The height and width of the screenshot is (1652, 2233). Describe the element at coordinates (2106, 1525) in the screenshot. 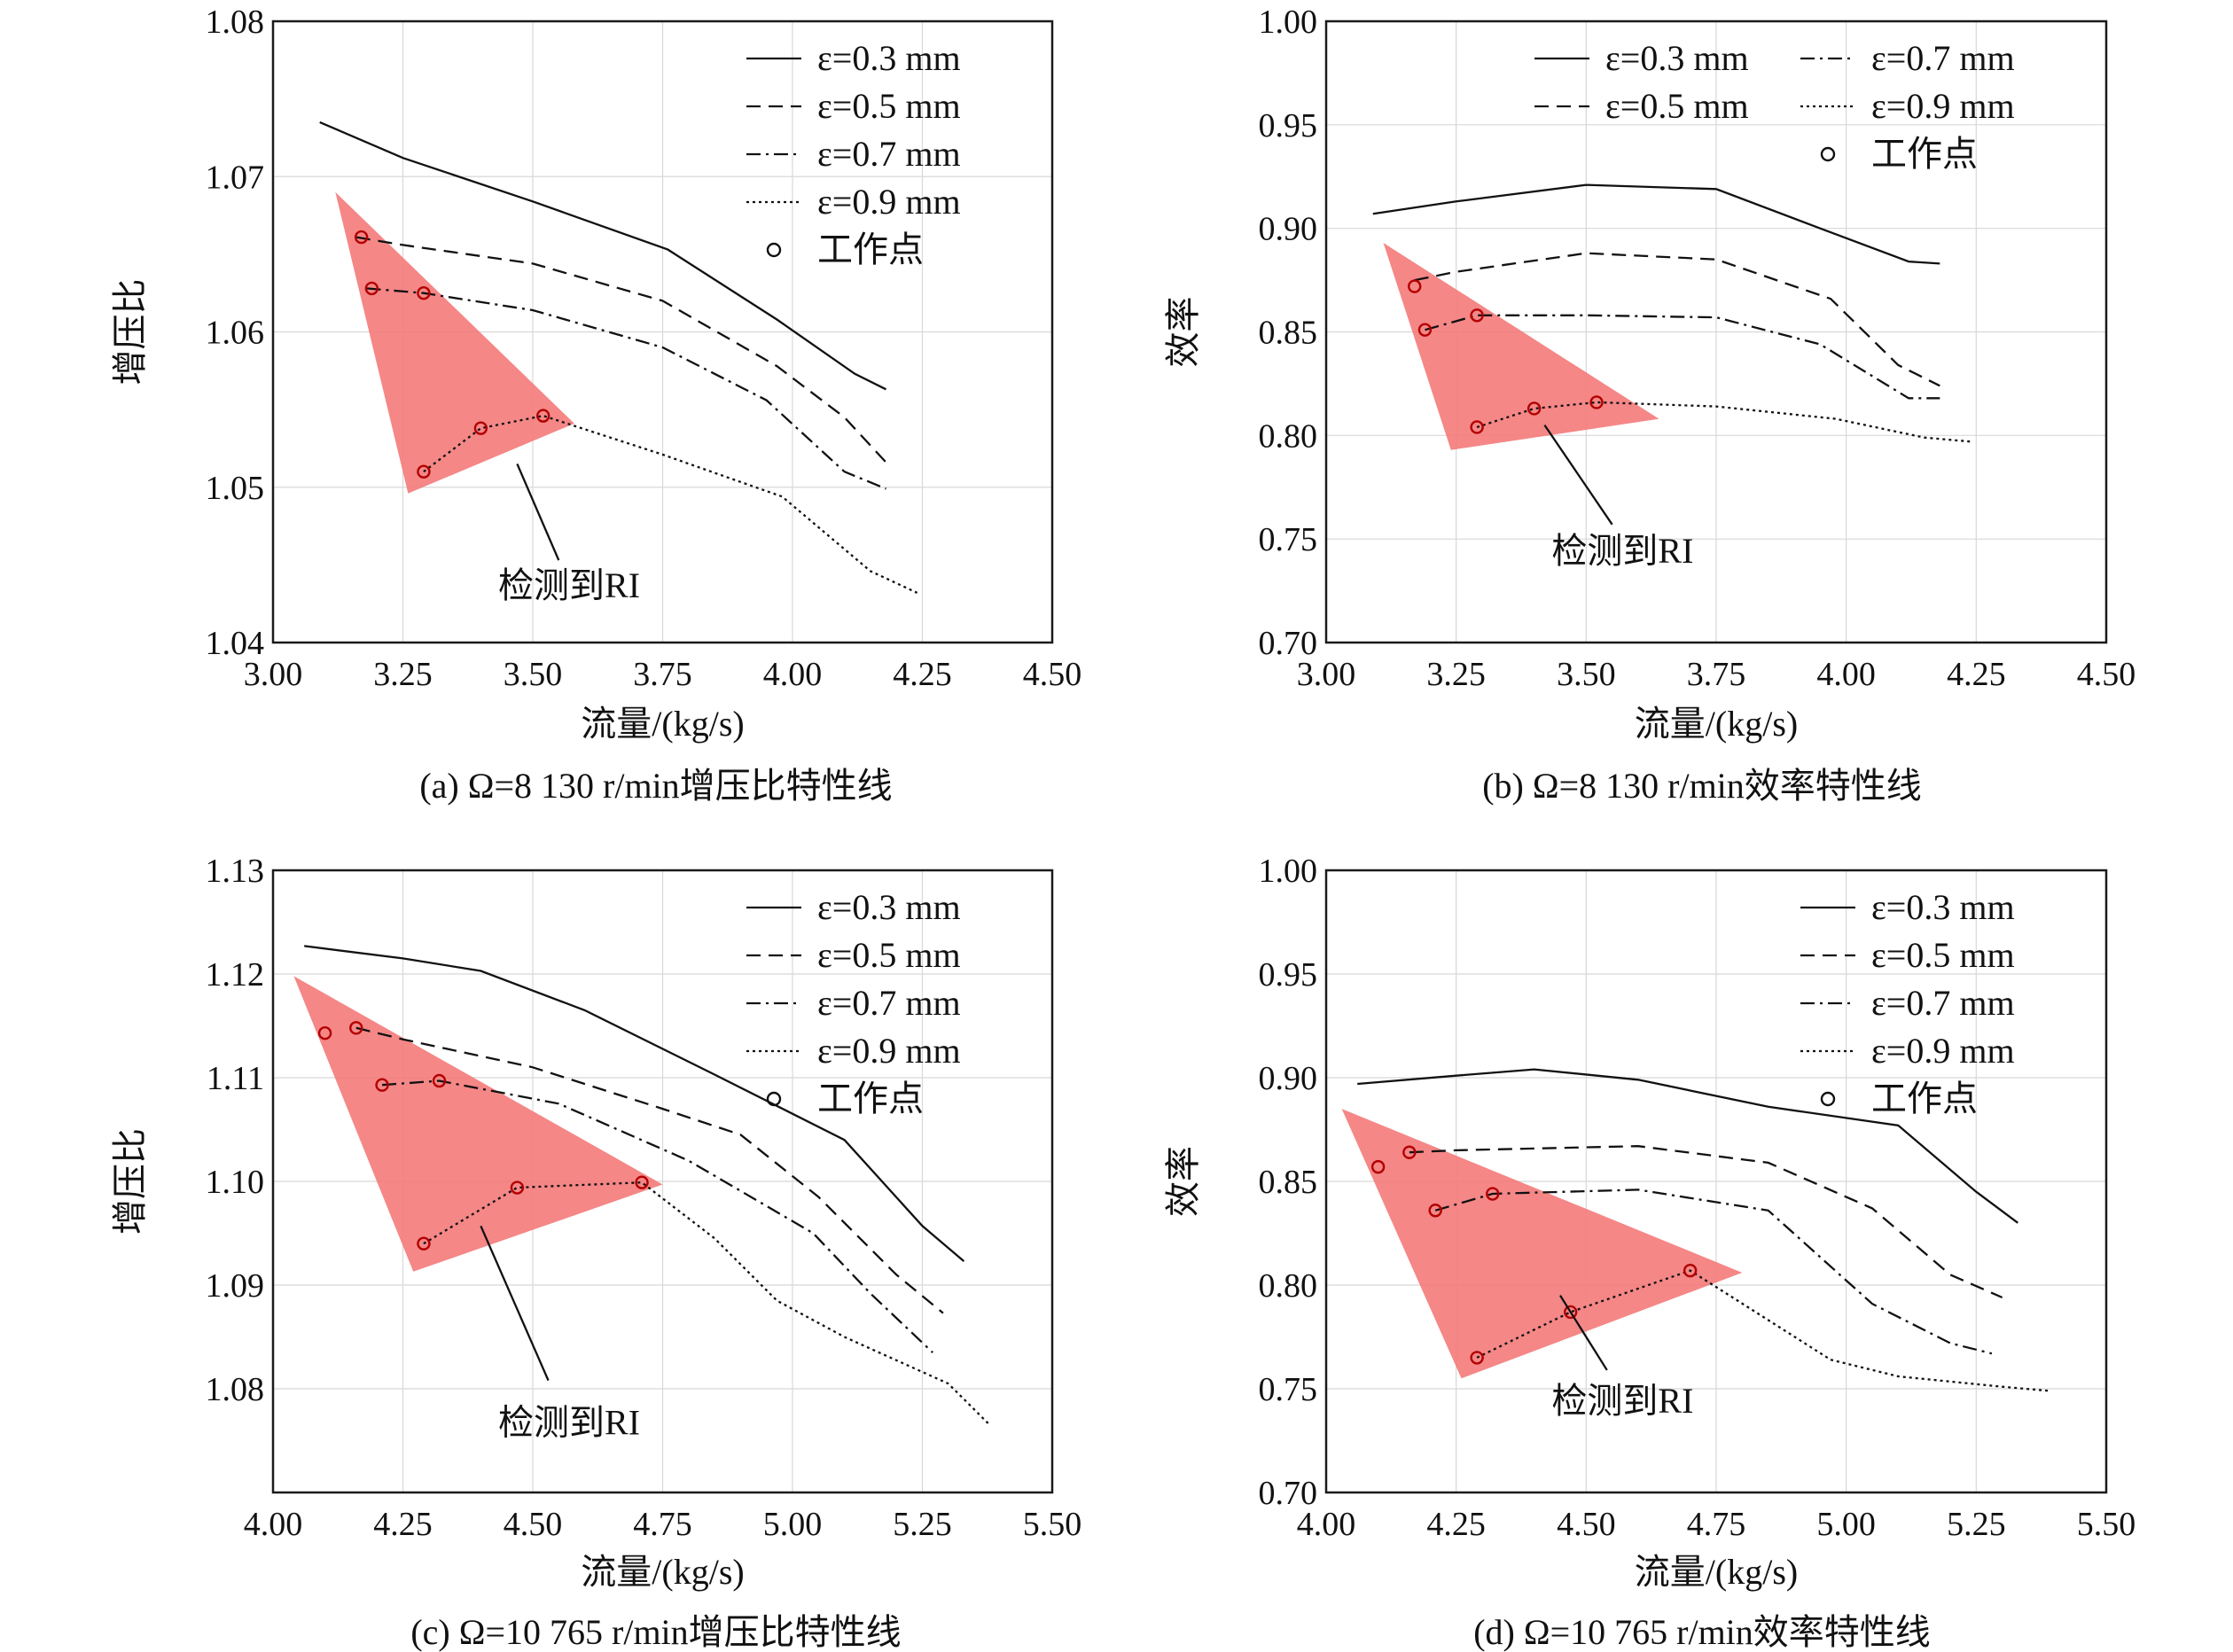

I see `x-tick-label: 5.50` at that location.